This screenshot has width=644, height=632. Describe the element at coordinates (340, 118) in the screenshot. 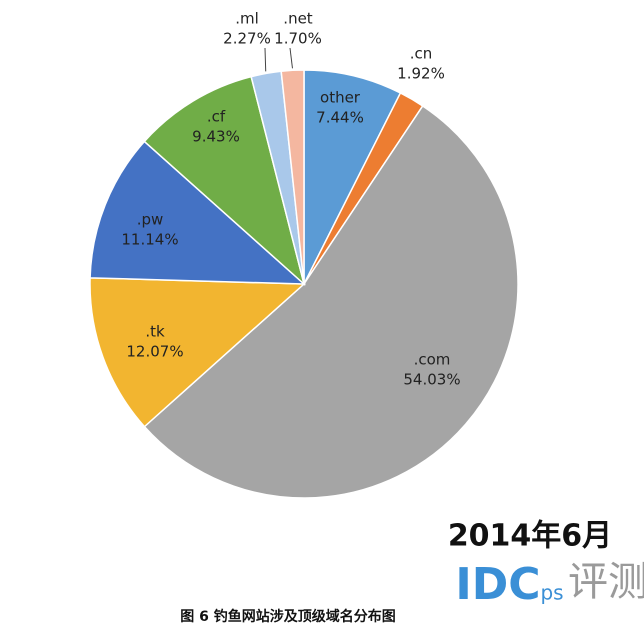

I see `slice-value: 7.44%` at that location.